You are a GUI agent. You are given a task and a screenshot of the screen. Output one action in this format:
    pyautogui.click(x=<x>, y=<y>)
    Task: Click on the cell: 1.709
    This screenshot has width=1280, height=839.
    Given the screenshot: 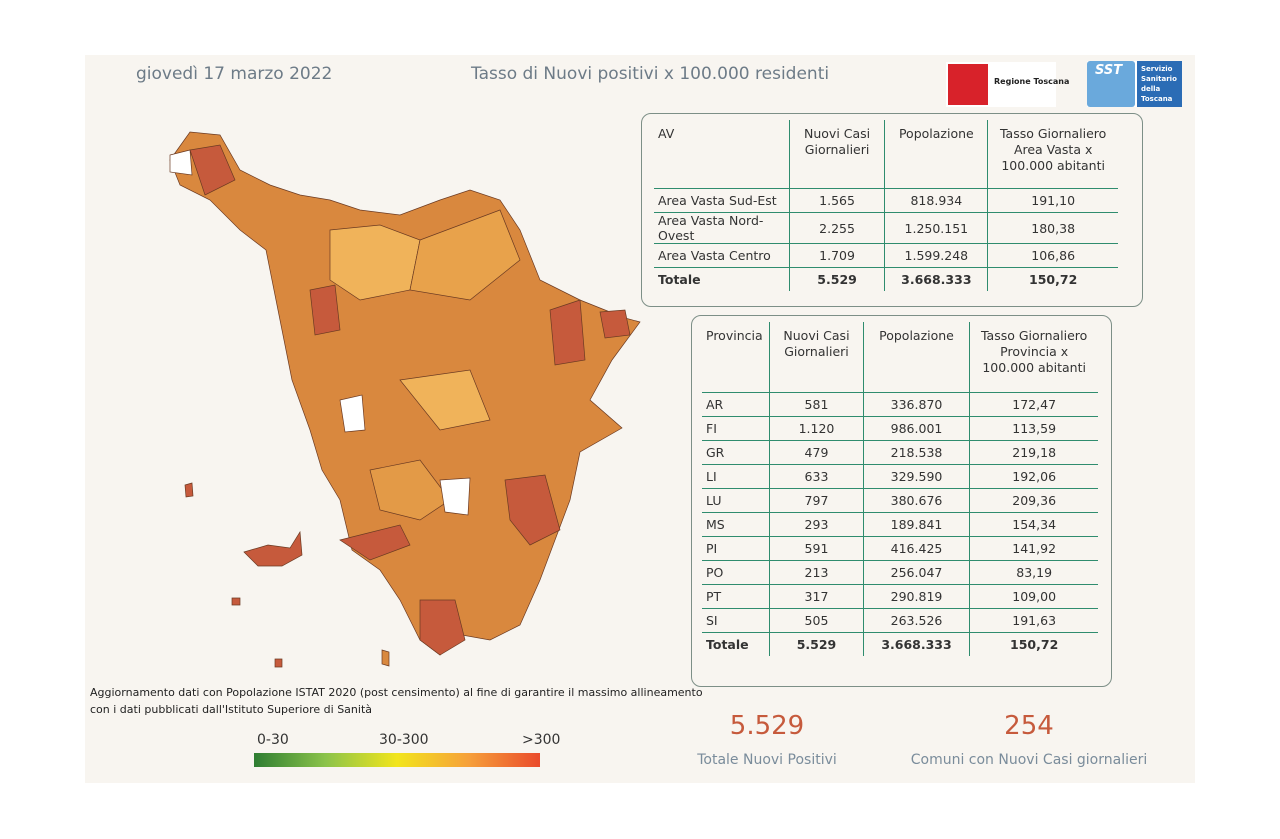 What is the action you would take?
    pyautogui.click(x=836, y=255)
    